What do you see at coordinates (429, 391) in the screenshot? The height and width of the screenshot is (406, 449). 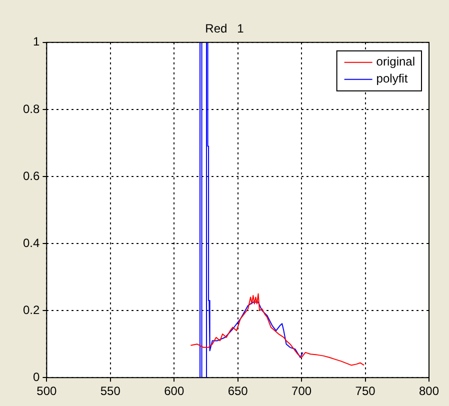 I see `x-tick-label: 800` at bounding box center [429, 391].